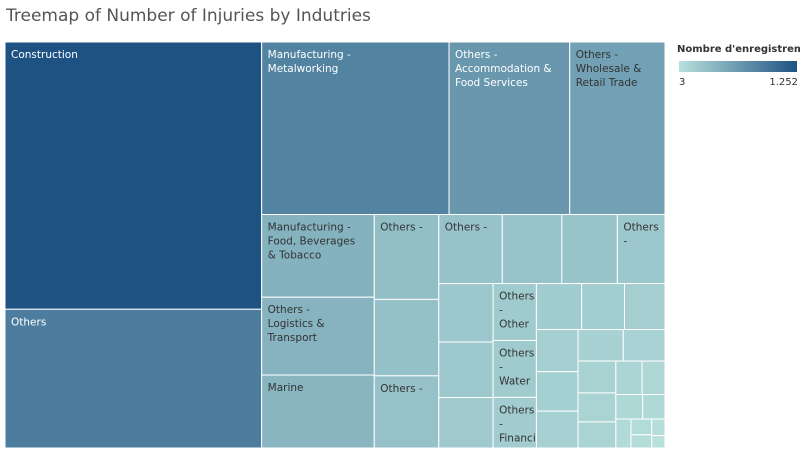 This screenshot has width=800, height=451. Describe the element at coordinates (522, 424) in the screenshot. I see `treemap-tile-label: Others -Financial` at that location.